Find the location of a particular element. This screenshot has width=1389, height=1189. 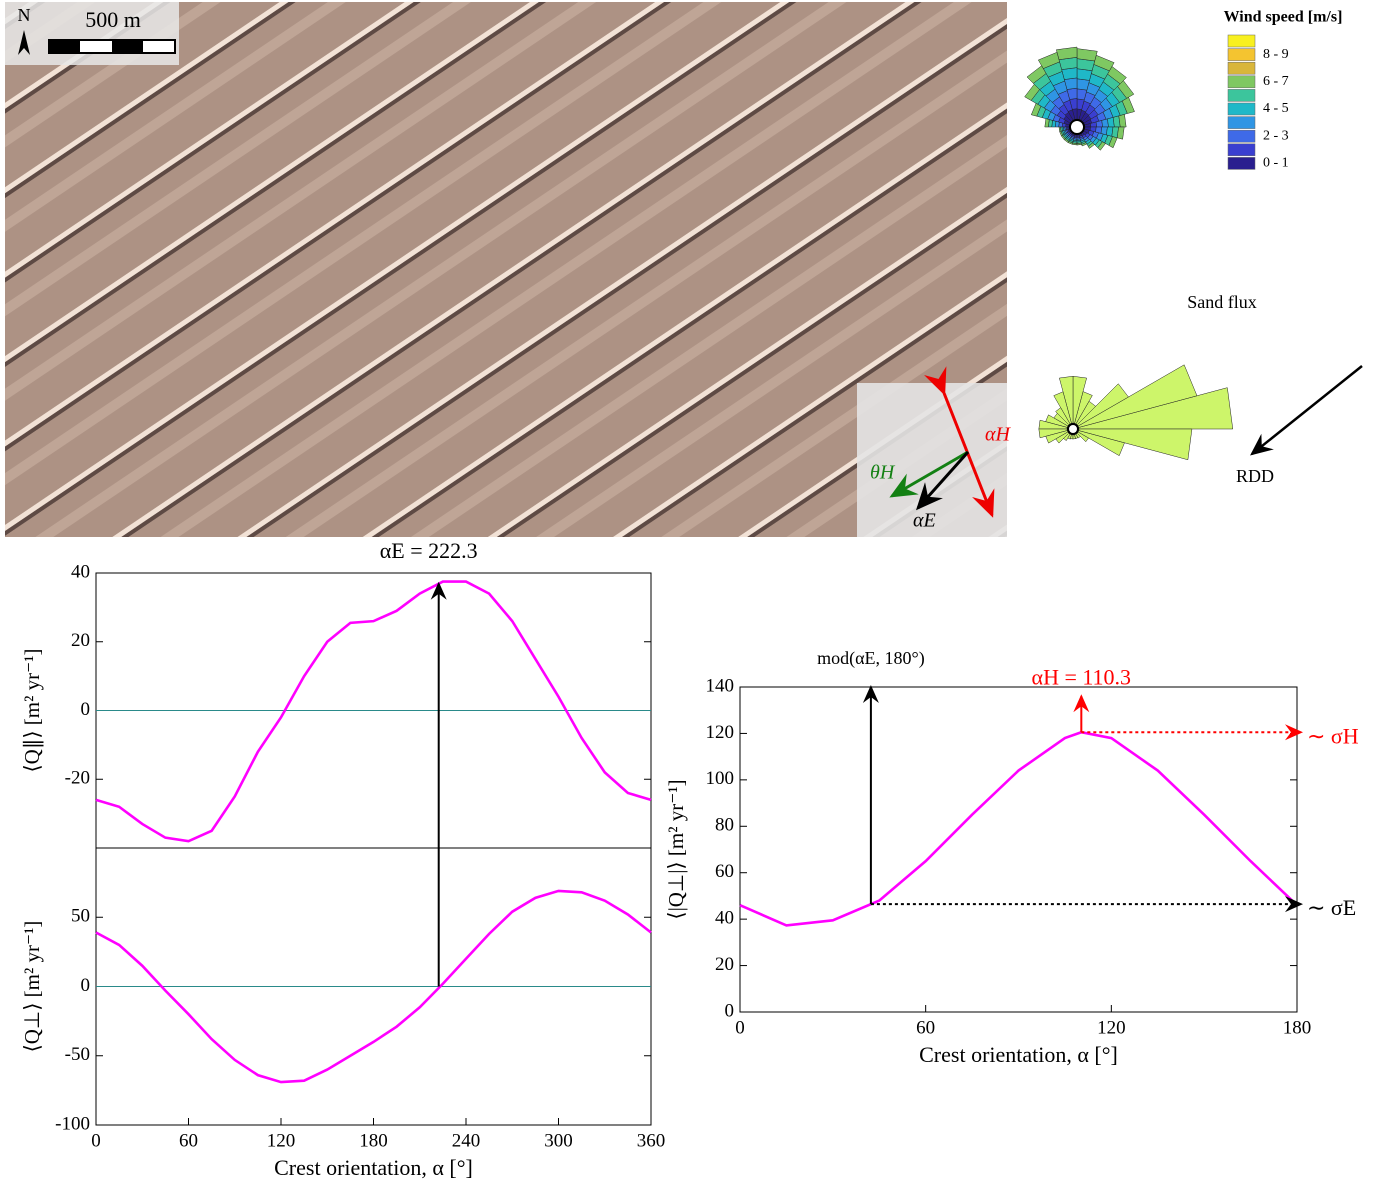

sand-flux-label: Sand flux is located at coordinates (1222, 302).